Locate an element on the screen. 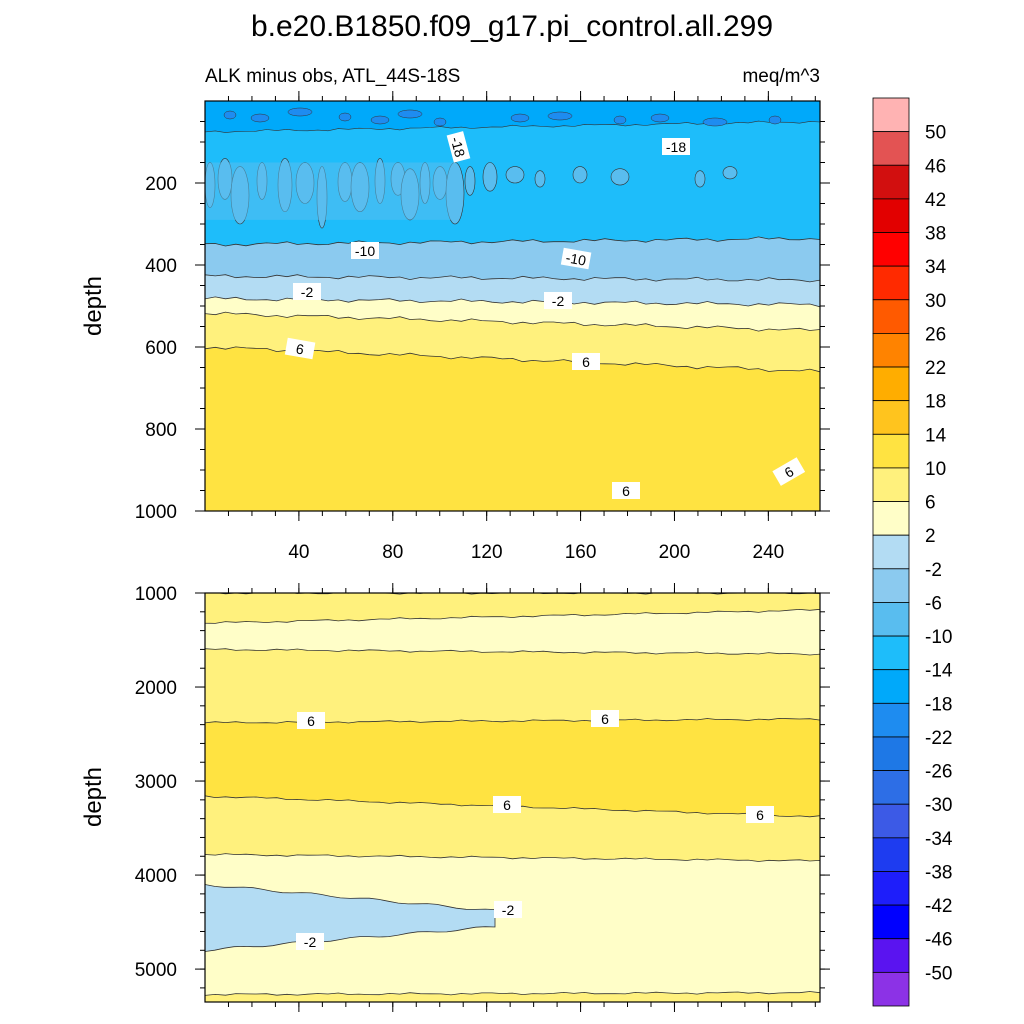 This screenshot has height=1024, width=1024. y-tick-label: 4000 is located at coordinates (156, 876).